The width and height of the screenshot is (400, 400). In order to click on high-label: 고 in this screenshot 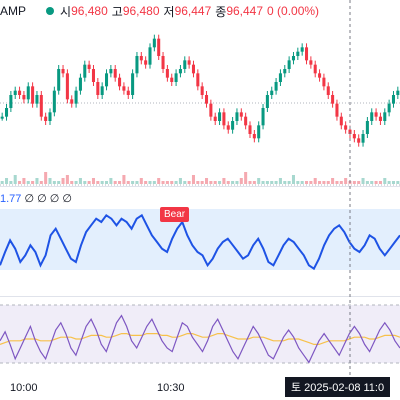, I will do `click(117, 11)`.